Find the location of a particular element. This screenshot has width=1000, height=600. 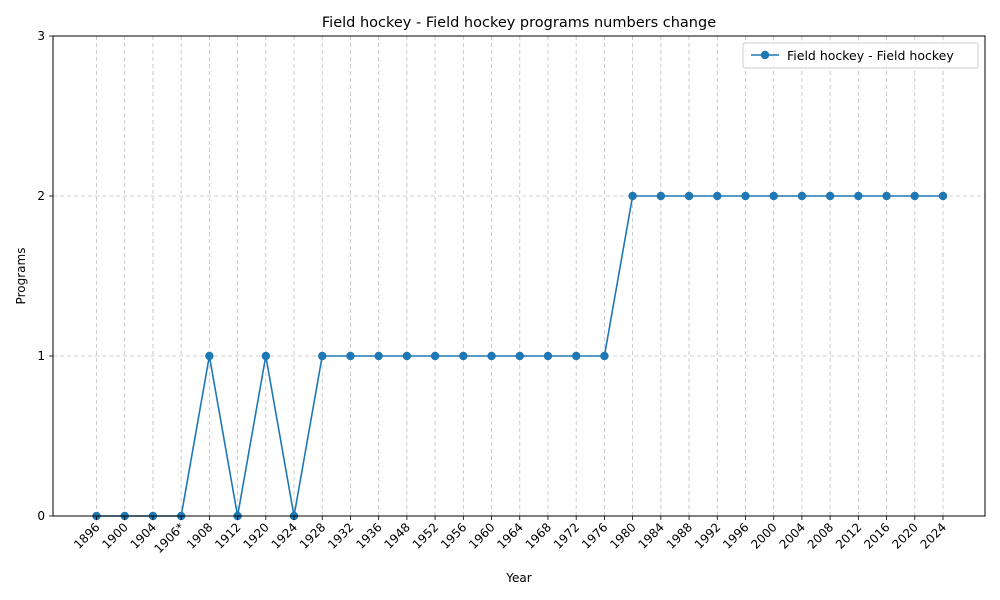

x-tick-label: 2012 is located at coordinates (848, 535).